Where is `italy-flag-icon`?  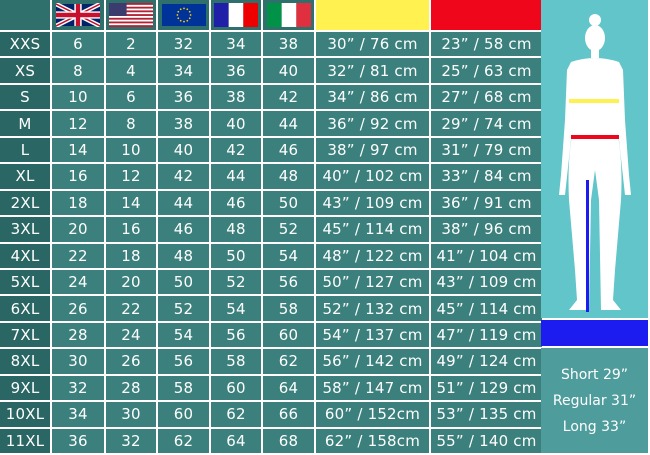
italy-flag-icon is located at coordinates (288, 15).